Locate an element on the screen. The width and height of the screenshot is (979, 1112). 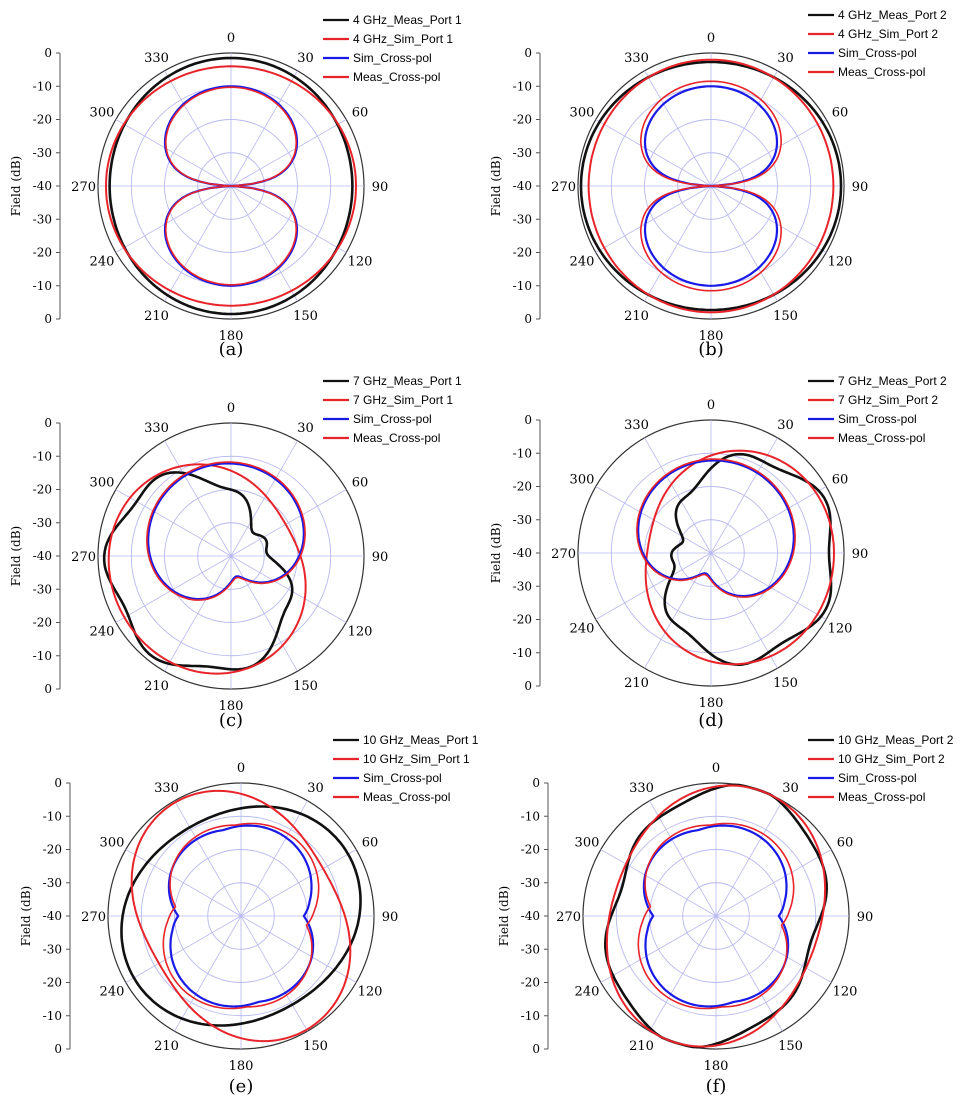
angle-label: 60 is located at coordinates (840, 113).